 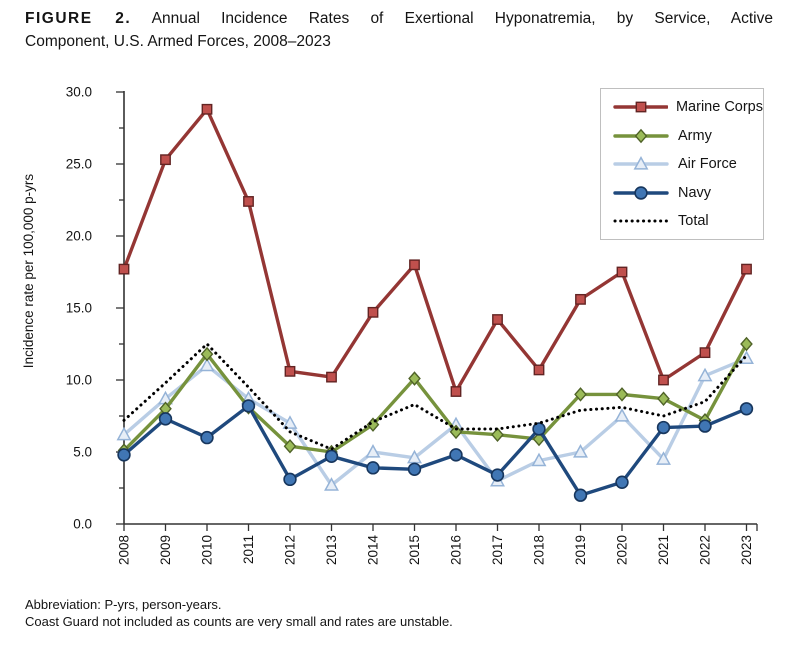 I want to click on y-tick-label: 15.0, so click(x=79, y=308).